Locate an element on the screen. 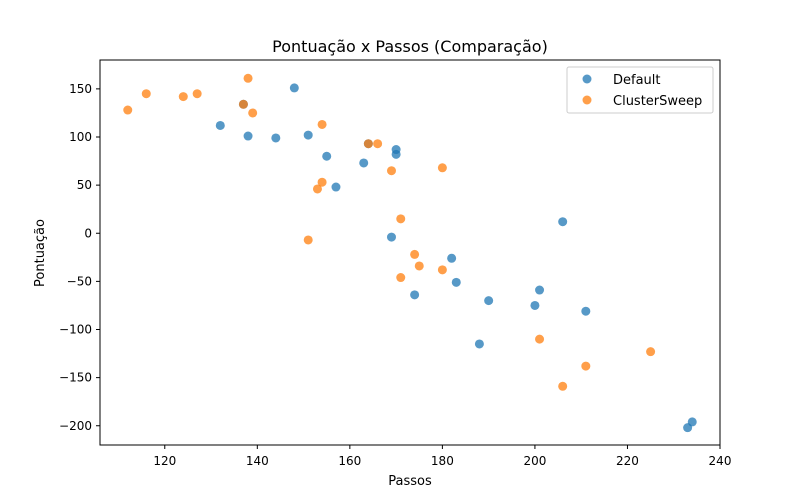 This screenshot has width=800, height=500. x-tick-label: 120 is located at coordinates (164, 461).